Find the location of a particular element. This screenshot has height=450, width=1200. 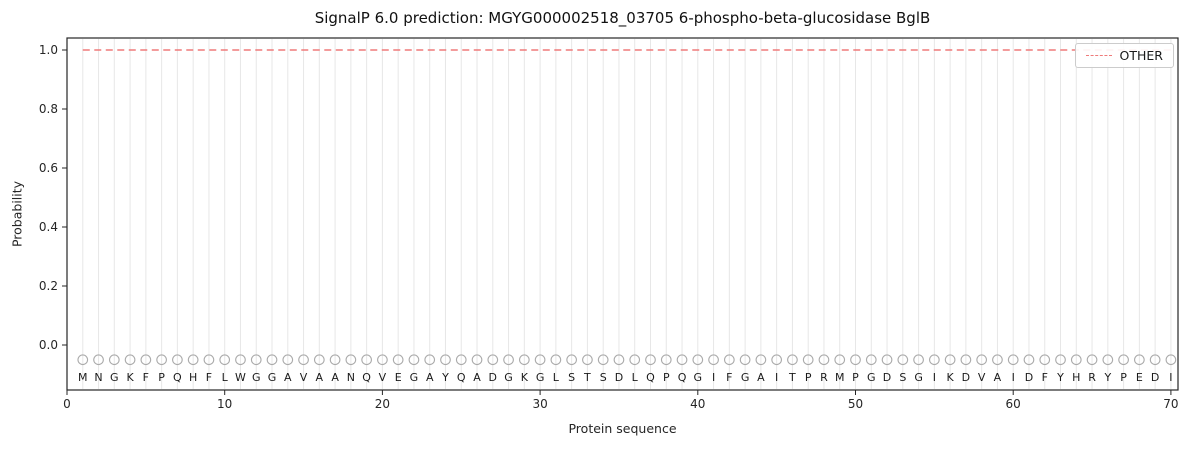

x-tick-label: 40 is located at coordinates (697, 404).